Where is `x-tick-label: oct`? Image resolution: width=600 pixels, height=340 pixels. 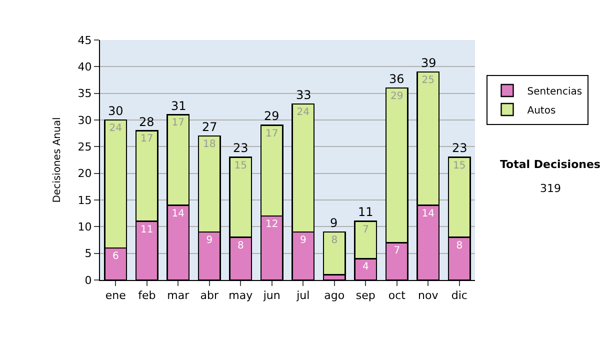
x-tick-label: oct is located at coordinates (397, 295).